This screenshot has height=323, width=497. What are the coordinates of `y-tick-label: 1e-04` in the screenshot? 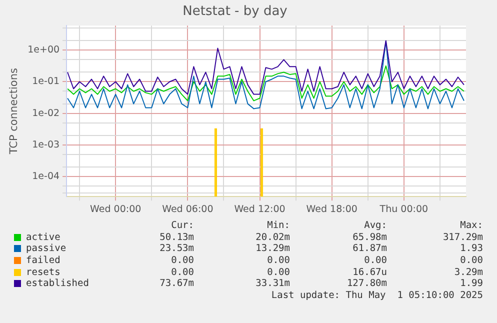 It's located at (46, 176).